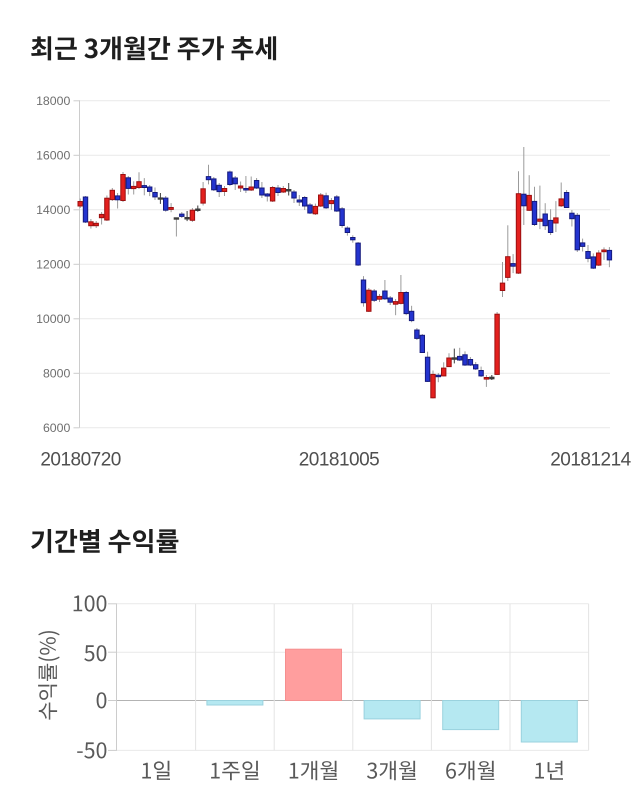  I want to click on svg-text: 20181214, so click(590, 460).